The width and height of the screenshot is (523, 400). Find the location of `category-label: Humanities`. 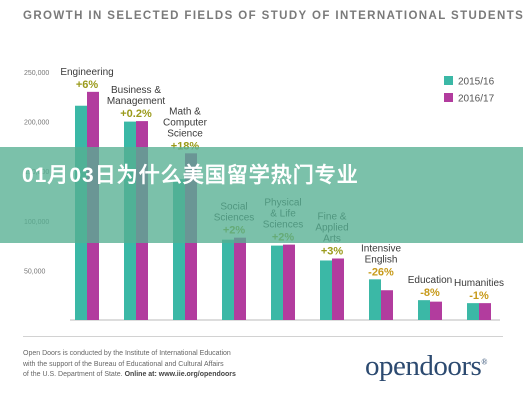

category-label: Humanities is located at coordinates (479, 283).